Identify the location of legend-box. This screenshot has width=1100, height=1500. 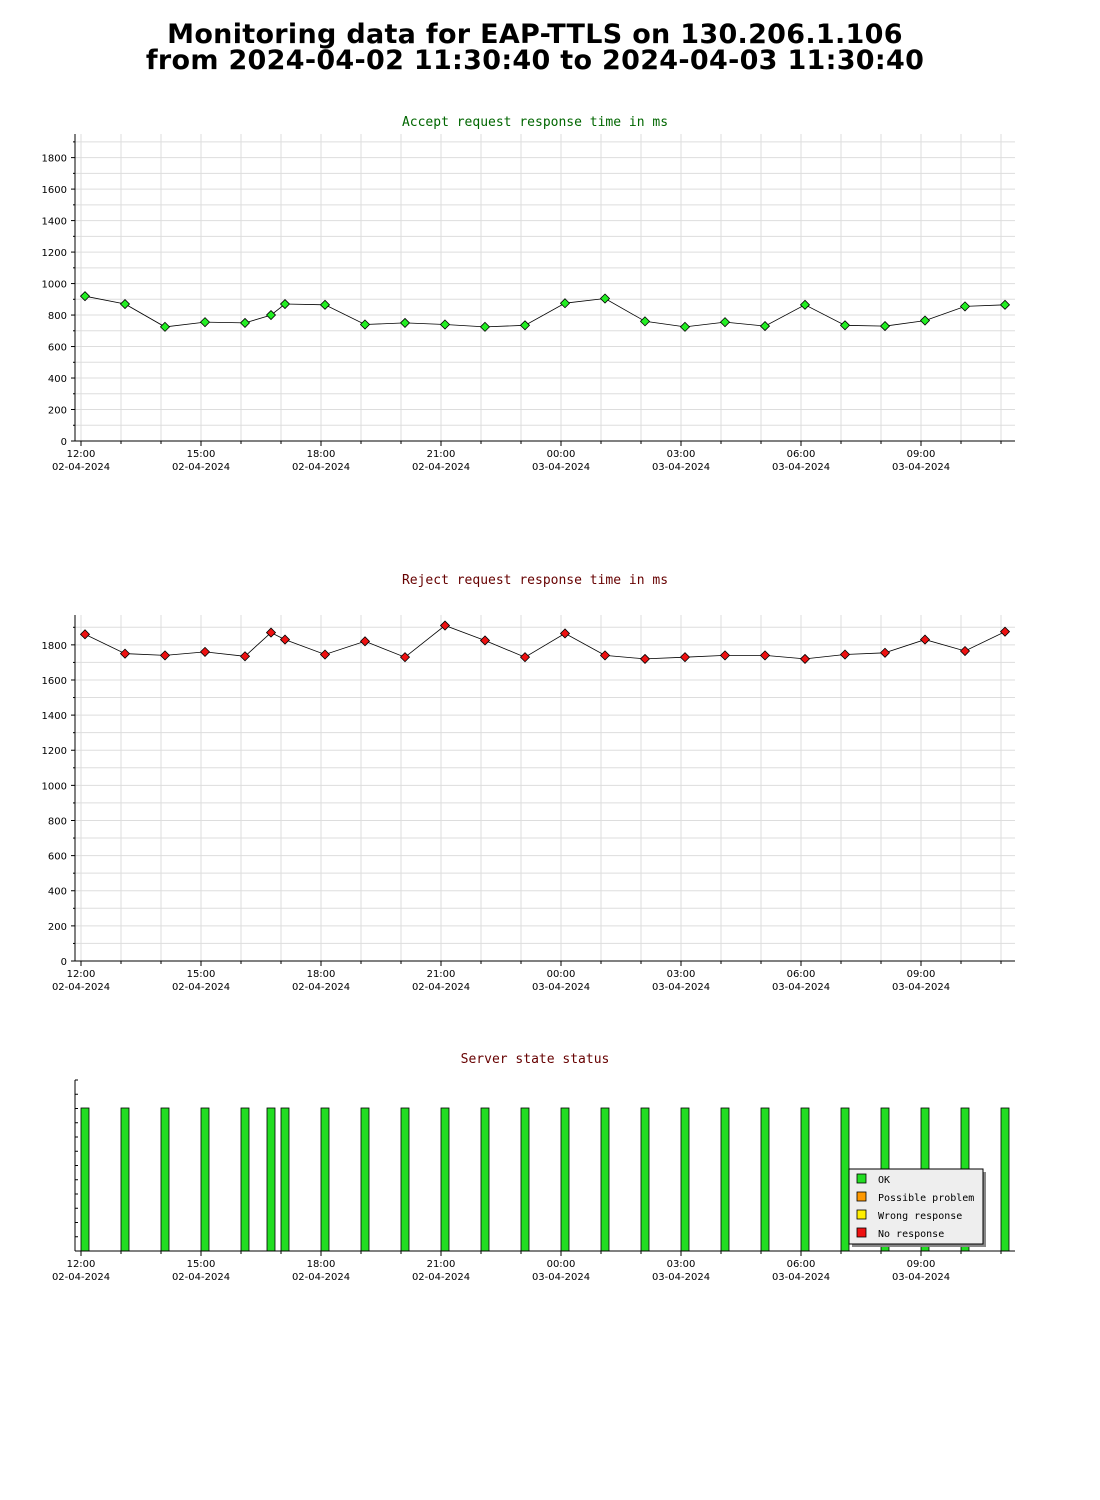
(916, 1206).